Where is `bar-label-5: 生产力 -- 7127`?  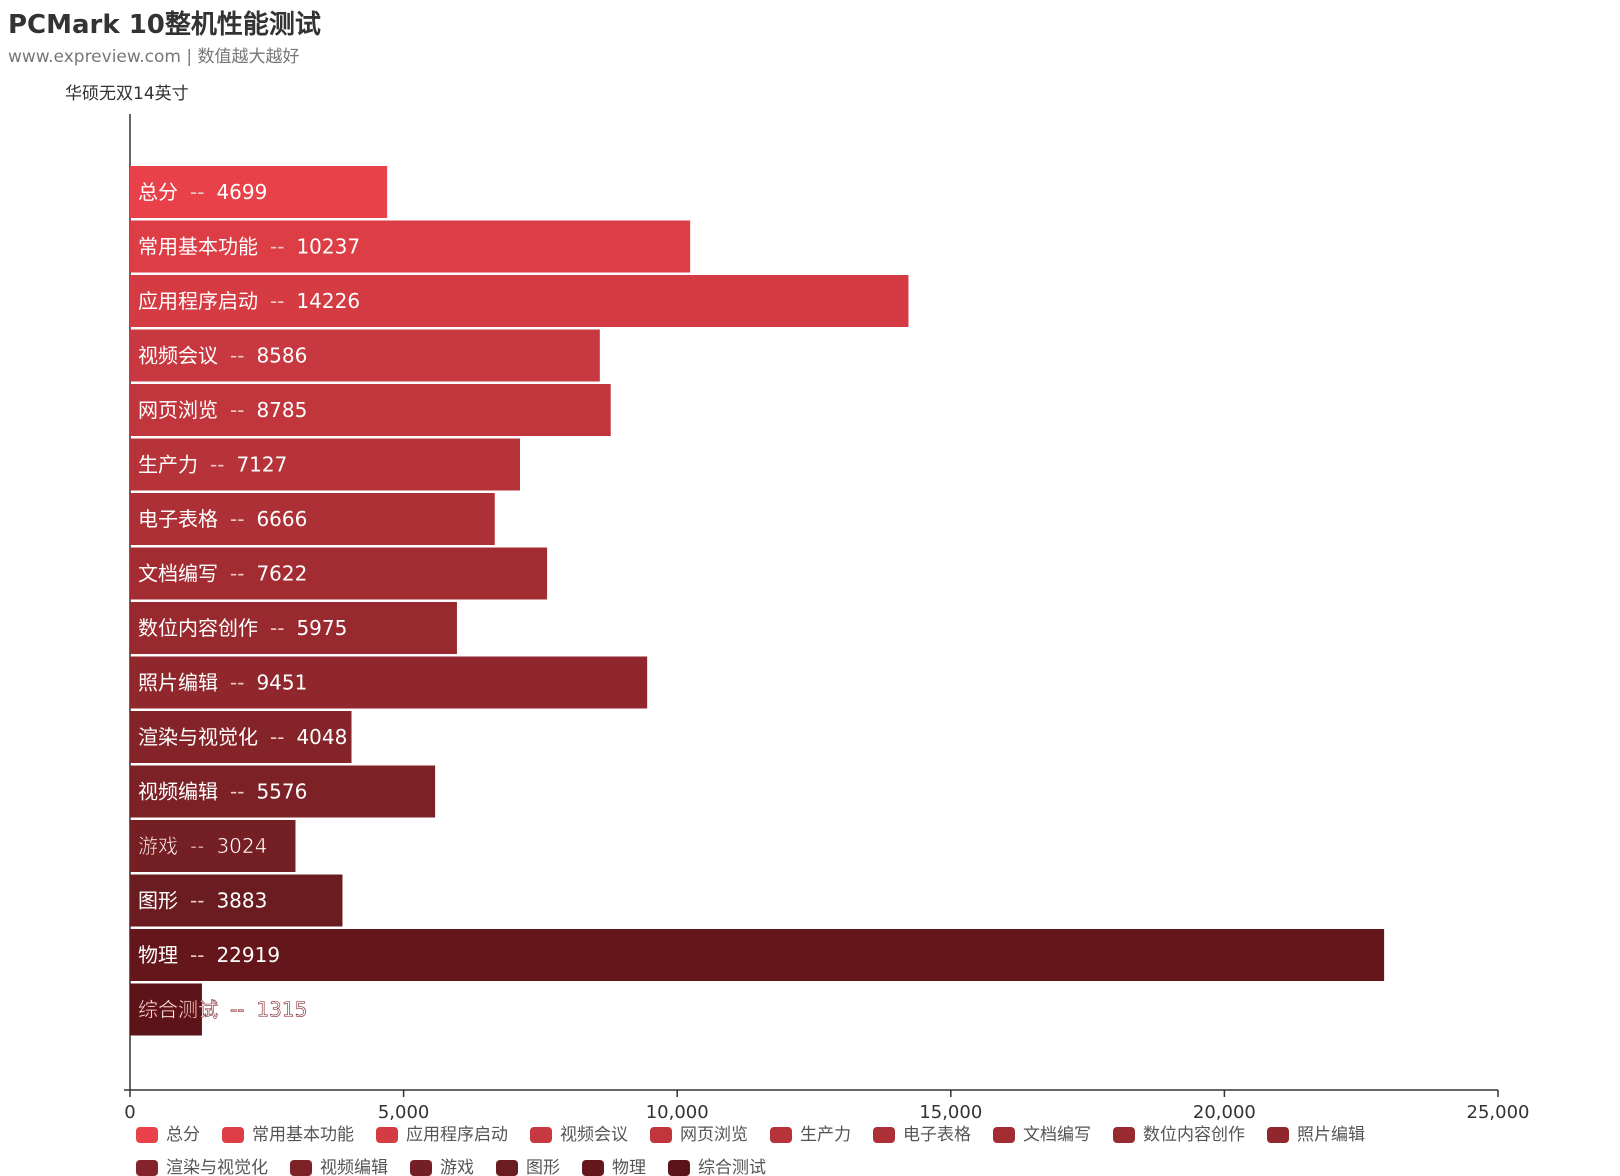 bar-label-5: 生产力 -- 7127 is located at coordinates (212, 465).